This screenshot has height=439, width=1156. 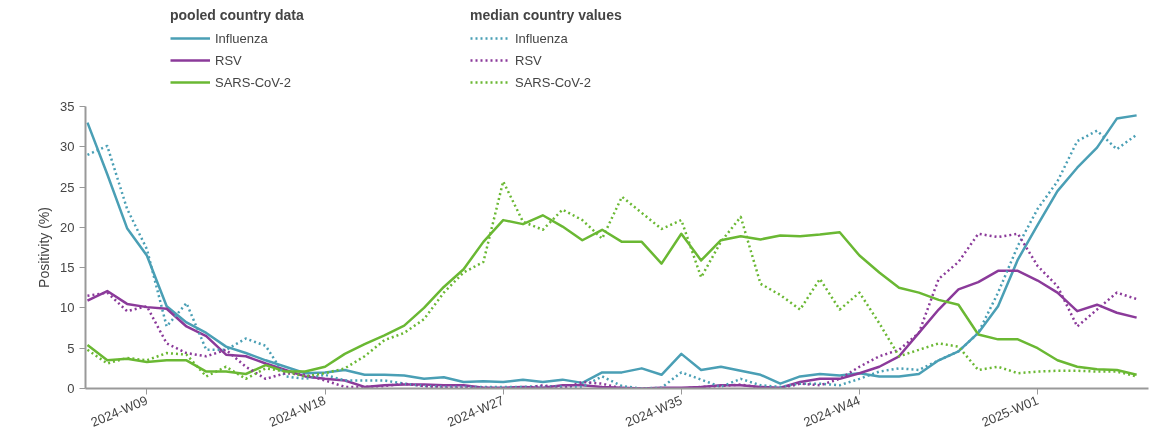 What do you see at coordinates (237, 15) in the screenshot?
I see `text: pooled country data` at bounding box center [237, 15].